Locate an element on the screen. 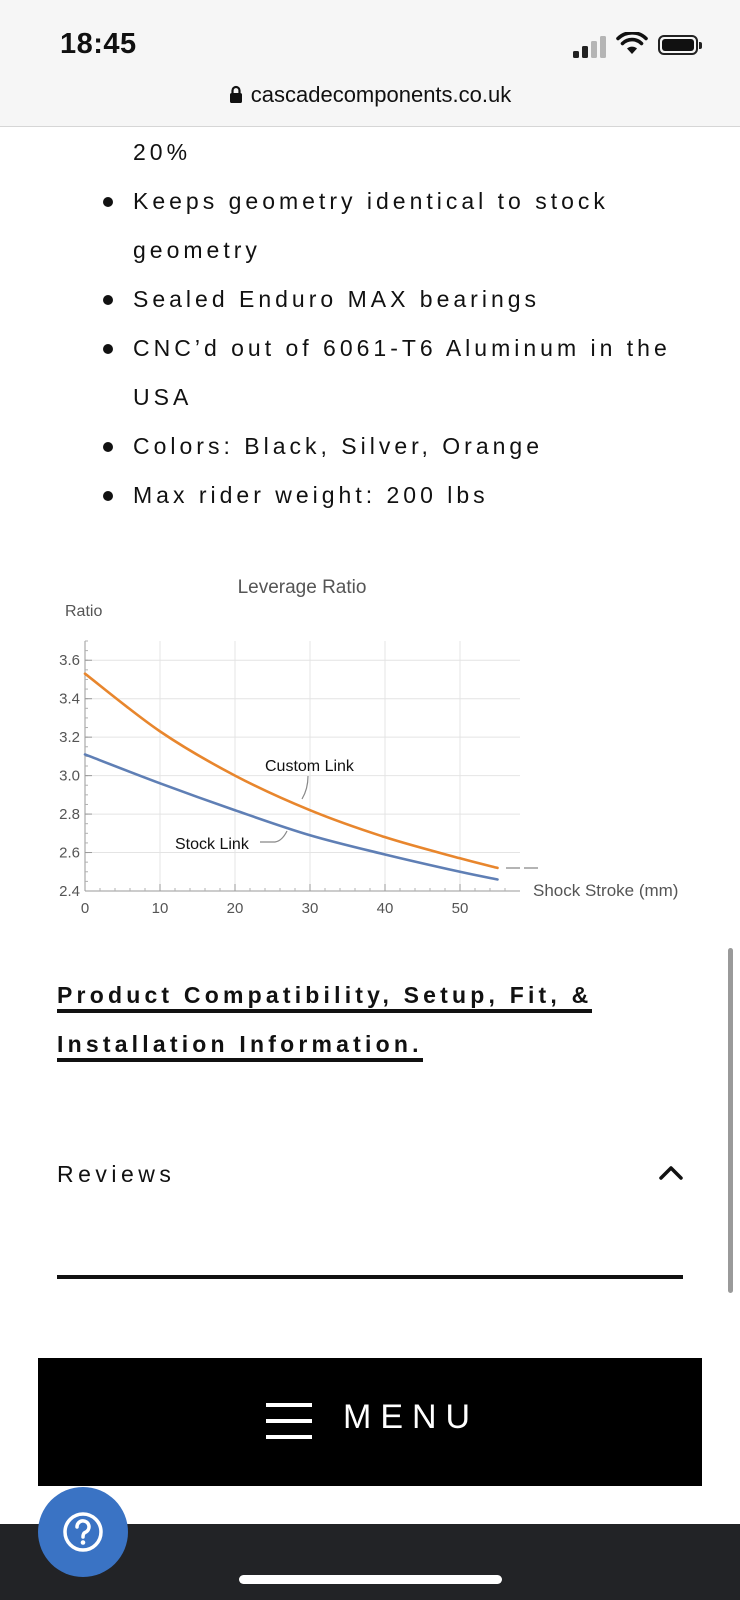 This screenshot has height=1600, width=740. x-tick-label: 40 is located at coordinates (385, 908).